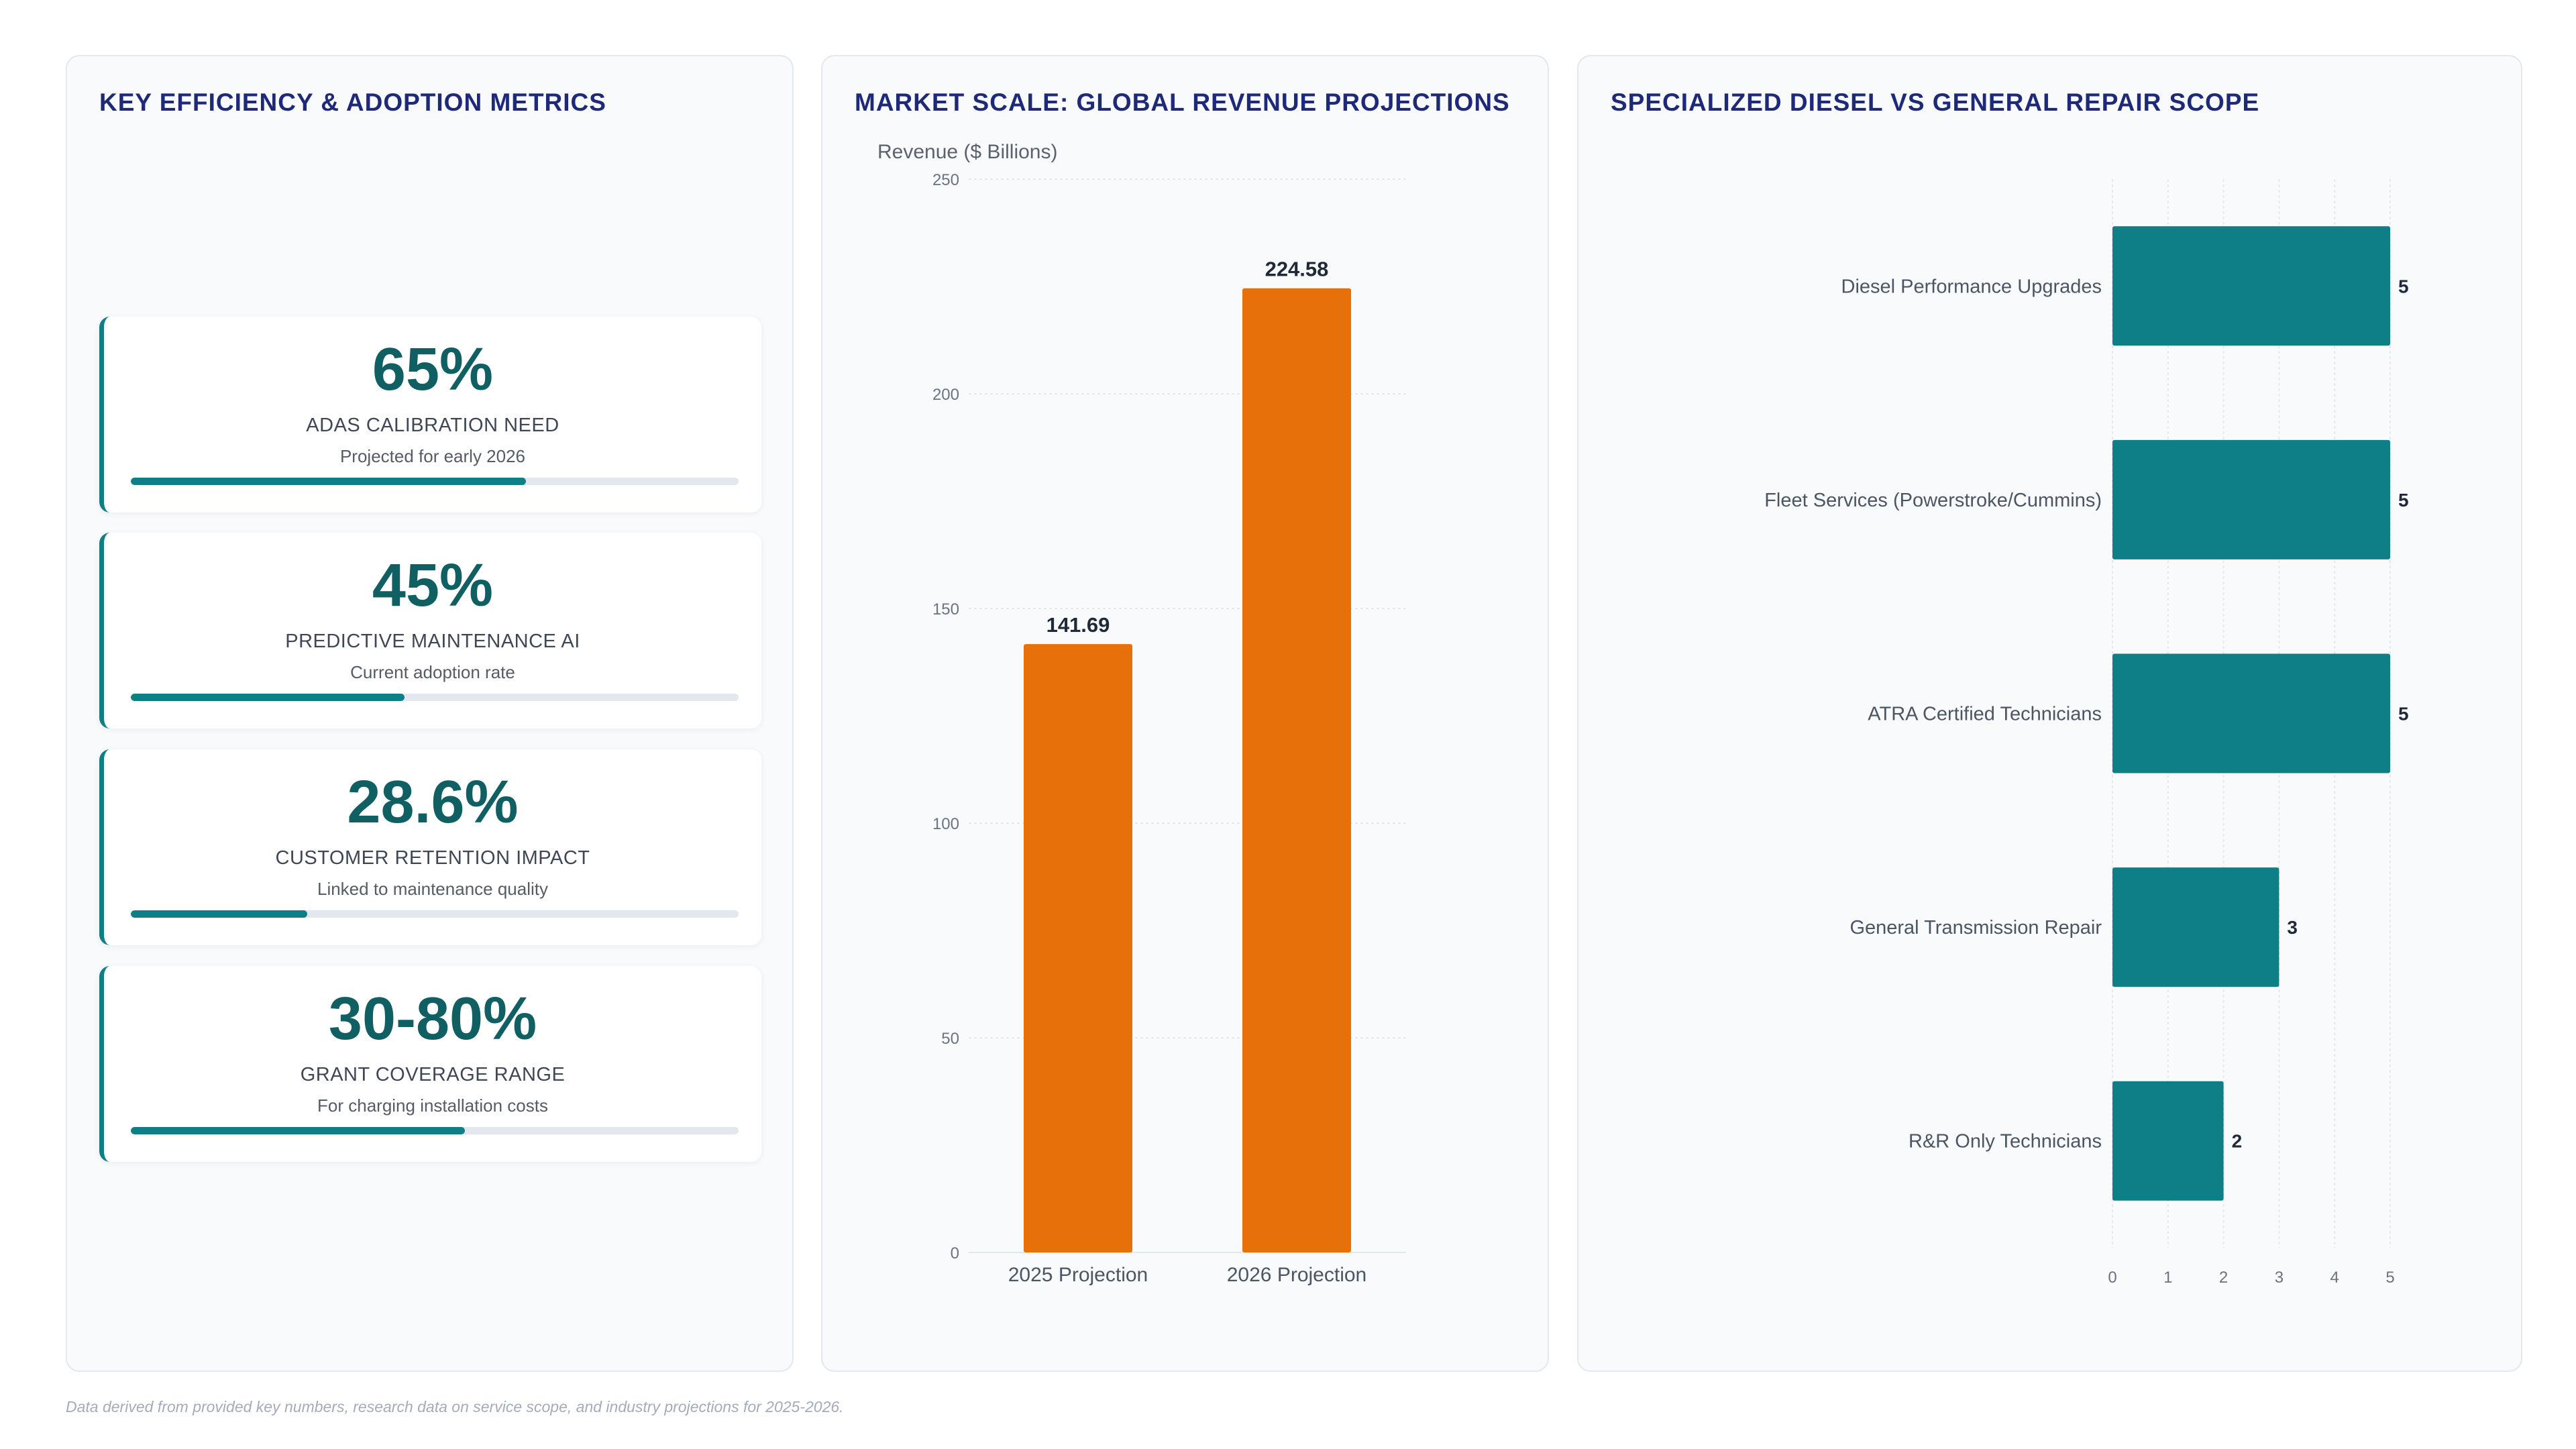  I want to click on x-tick-label: 0, so click(2112, 1278).